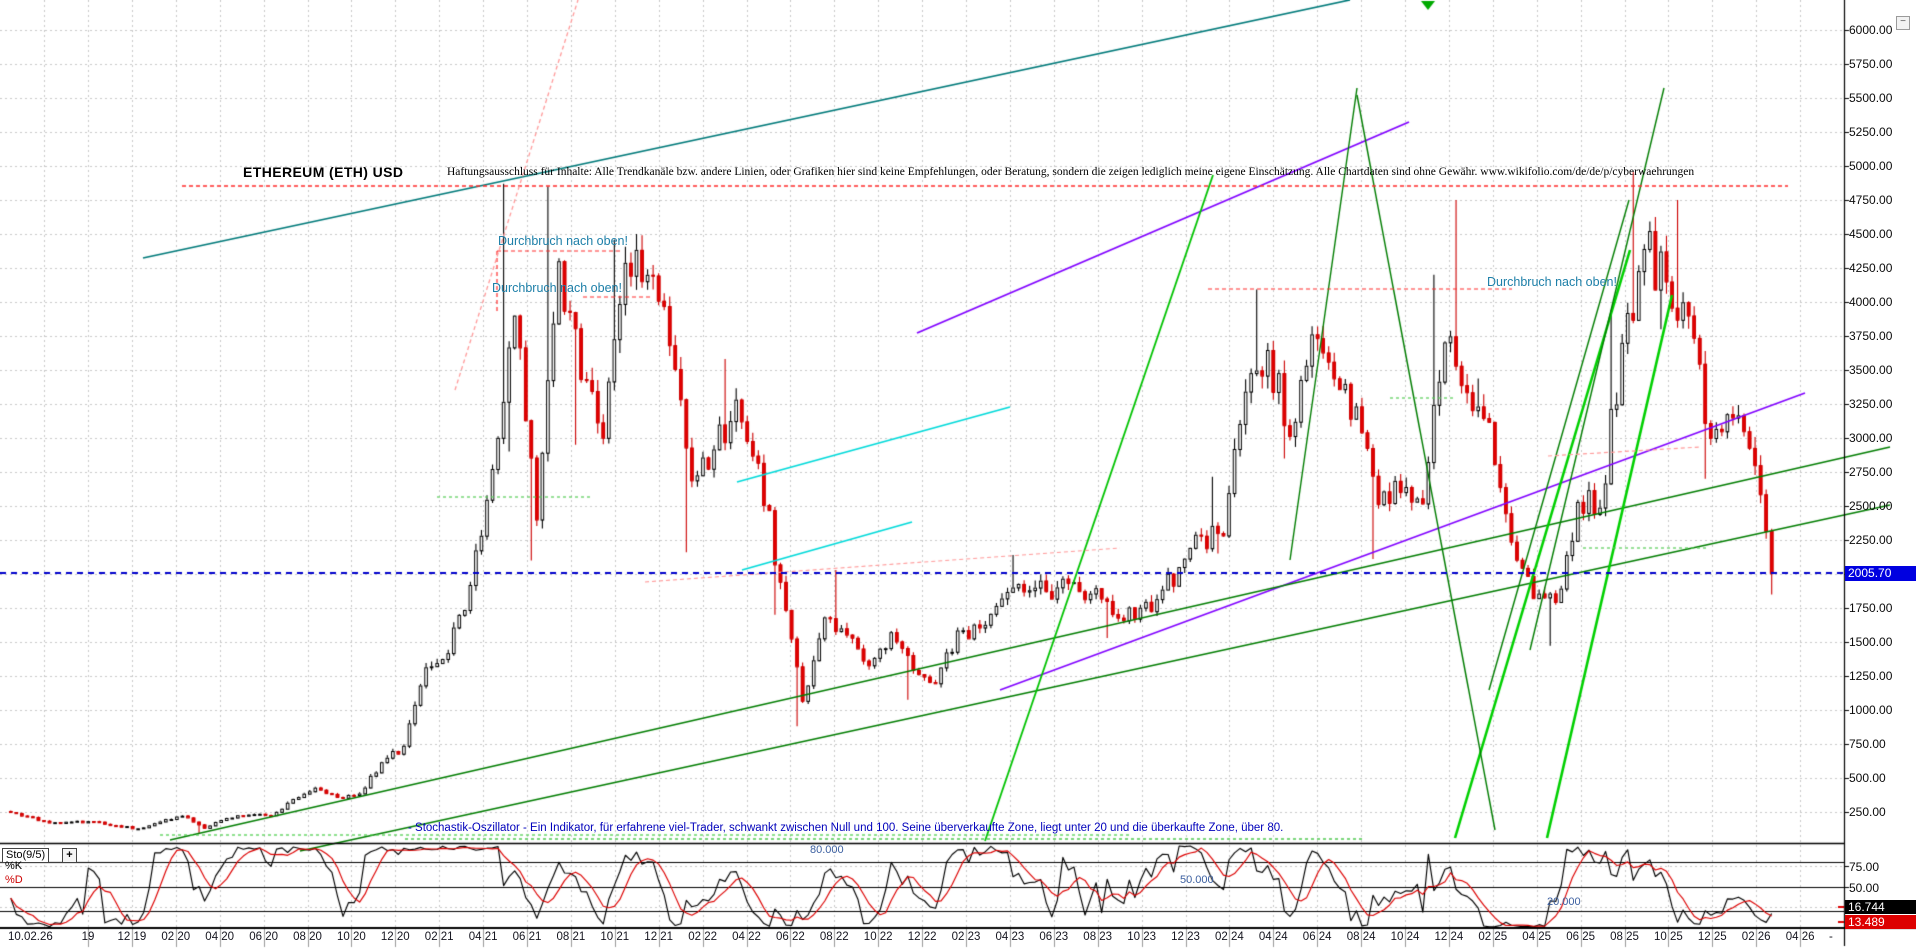 The height and width of the screenshot is (948, 1916). What do you see at coordinates (1405, 937) in the screenshot?
I see `time-axis-label: 10 24` at bounding box center [1405, 937].